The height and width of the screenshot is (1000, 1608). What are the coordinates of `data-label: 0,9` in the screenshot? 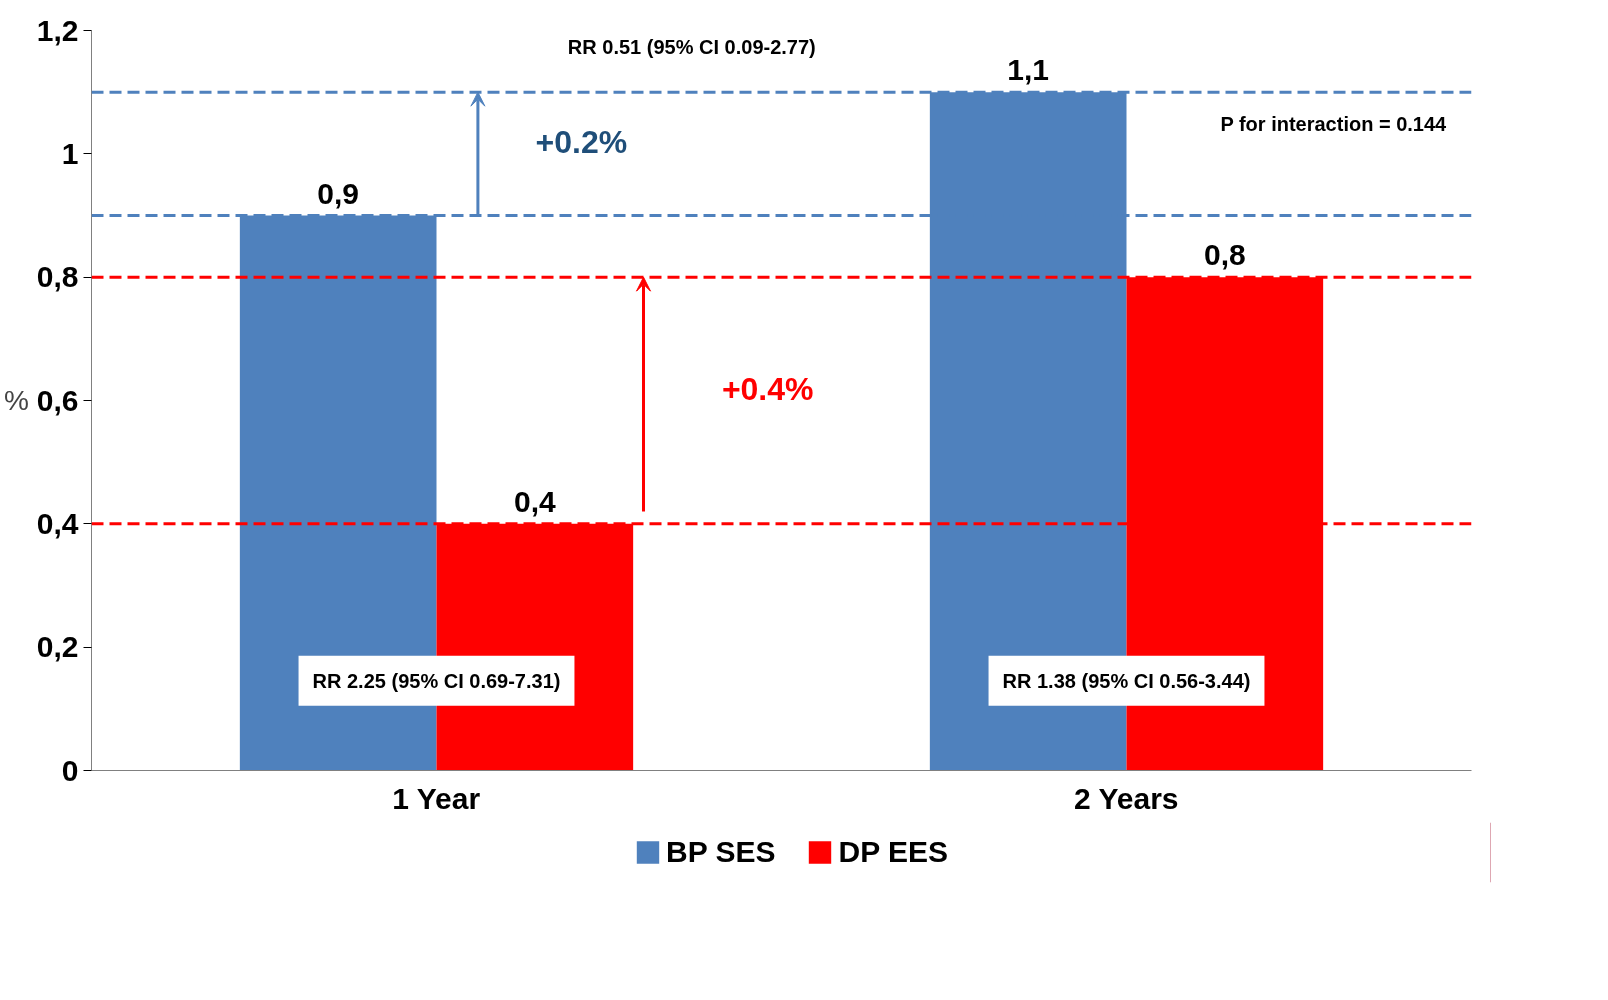 It's located at (338, 193).